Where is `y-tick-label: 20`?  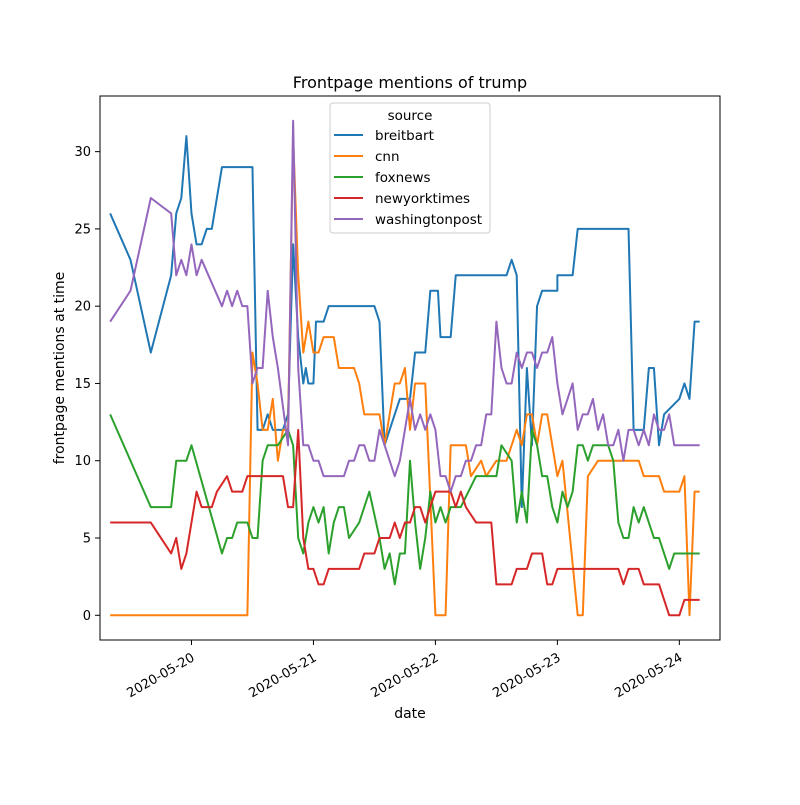
y-tick-label: 20 is located at coordinates (82, 307).